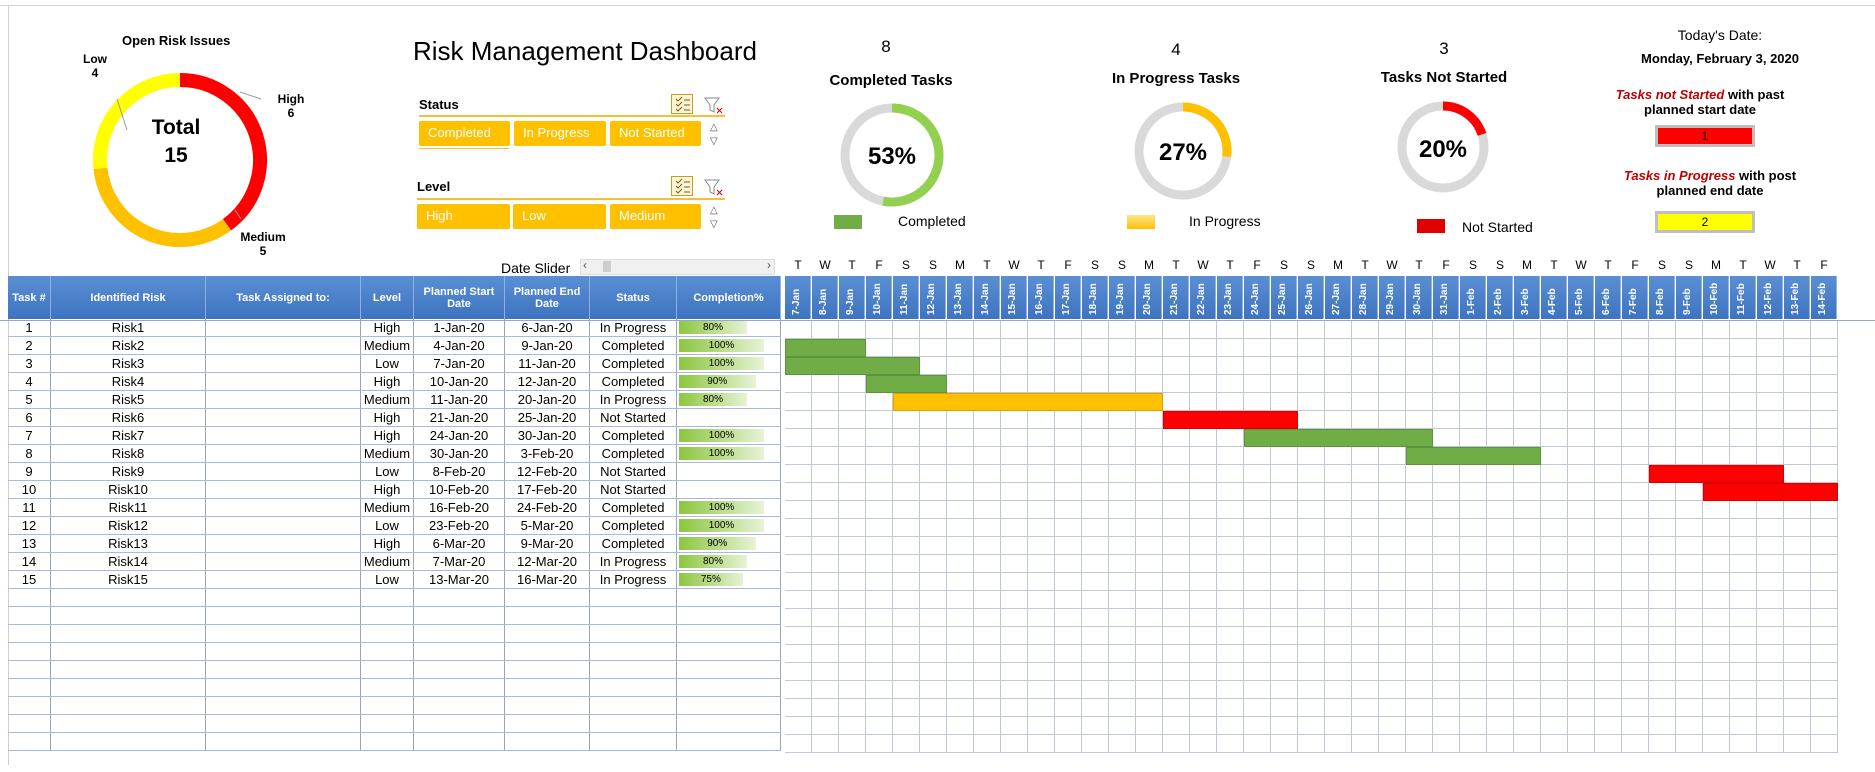 The height and width of the screenshot is (772, 1875). I want to click on table-cell: Risk13, so click(128, 543).